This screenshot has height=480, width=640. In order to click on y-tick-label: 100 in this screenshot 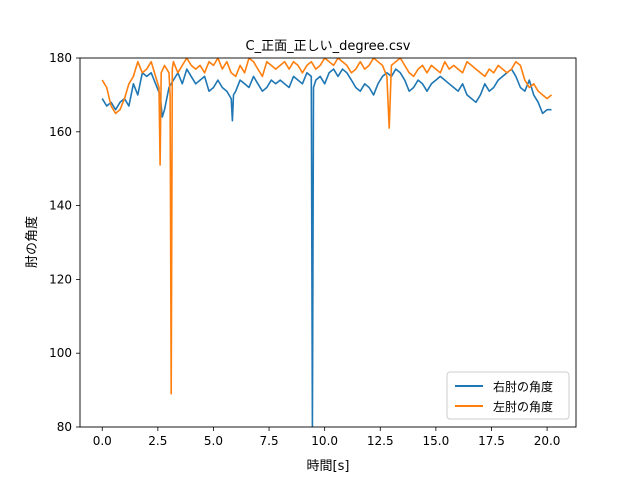, I will do `click(60, 353)`.